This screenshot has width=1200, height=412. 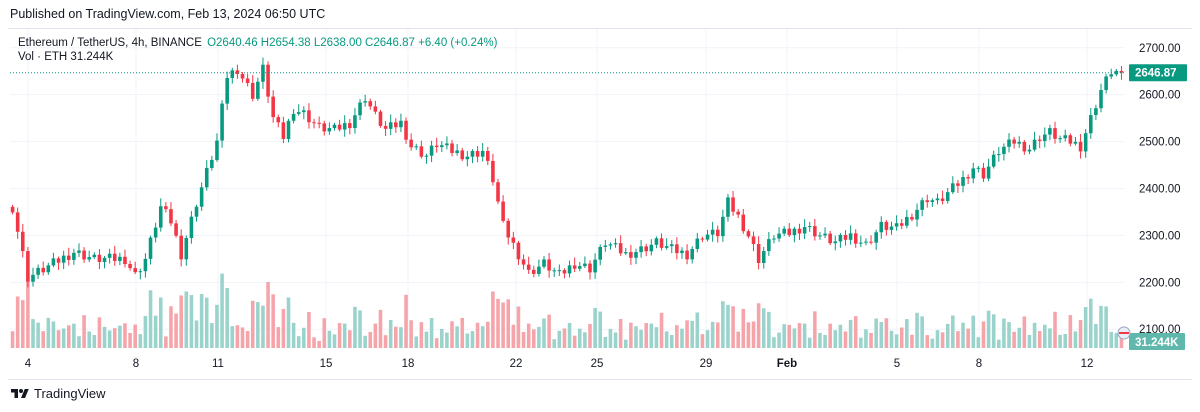 What do you see at coordinates (232, 43) in the screenshot?
I see `open-value: O2640.46` at bounding box center [232, 43].